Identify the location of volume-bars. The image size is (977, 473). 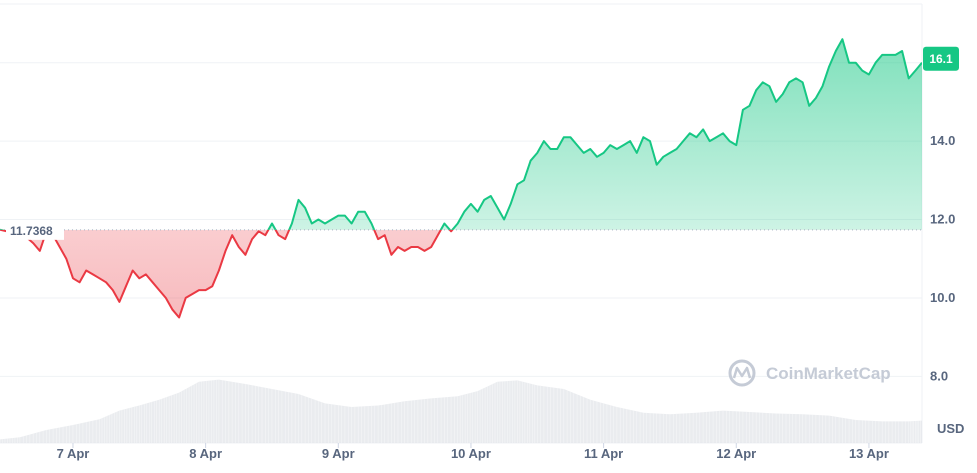
(461, 411).